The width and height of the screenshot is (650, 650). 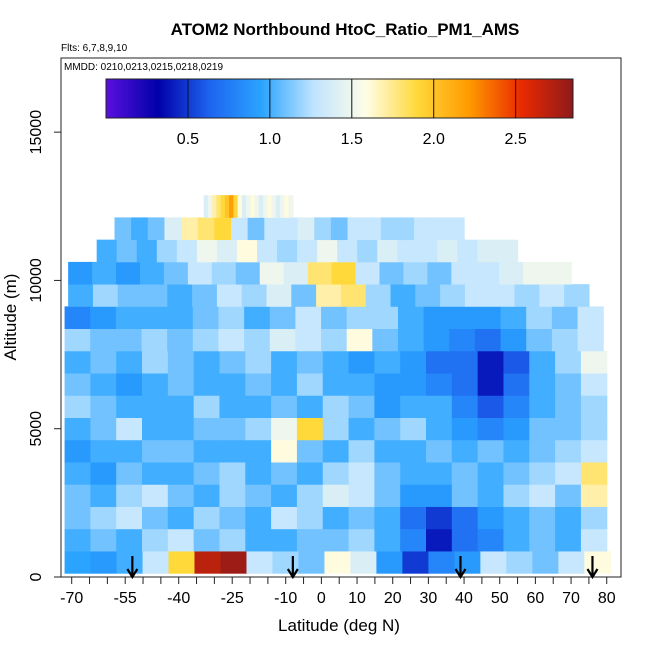 I want to click on y-tick-label: 15000, so click(x=36, y=132).